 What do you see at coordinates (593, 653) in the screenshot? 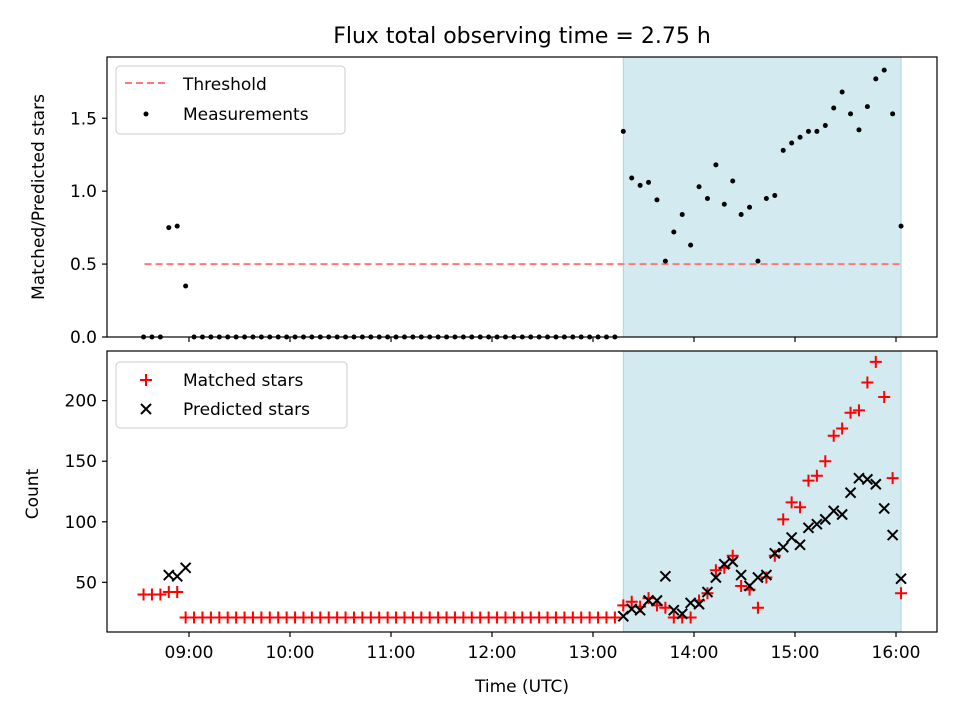
I see `x-tick-label: 13:00` at bounding box center [593, 653].